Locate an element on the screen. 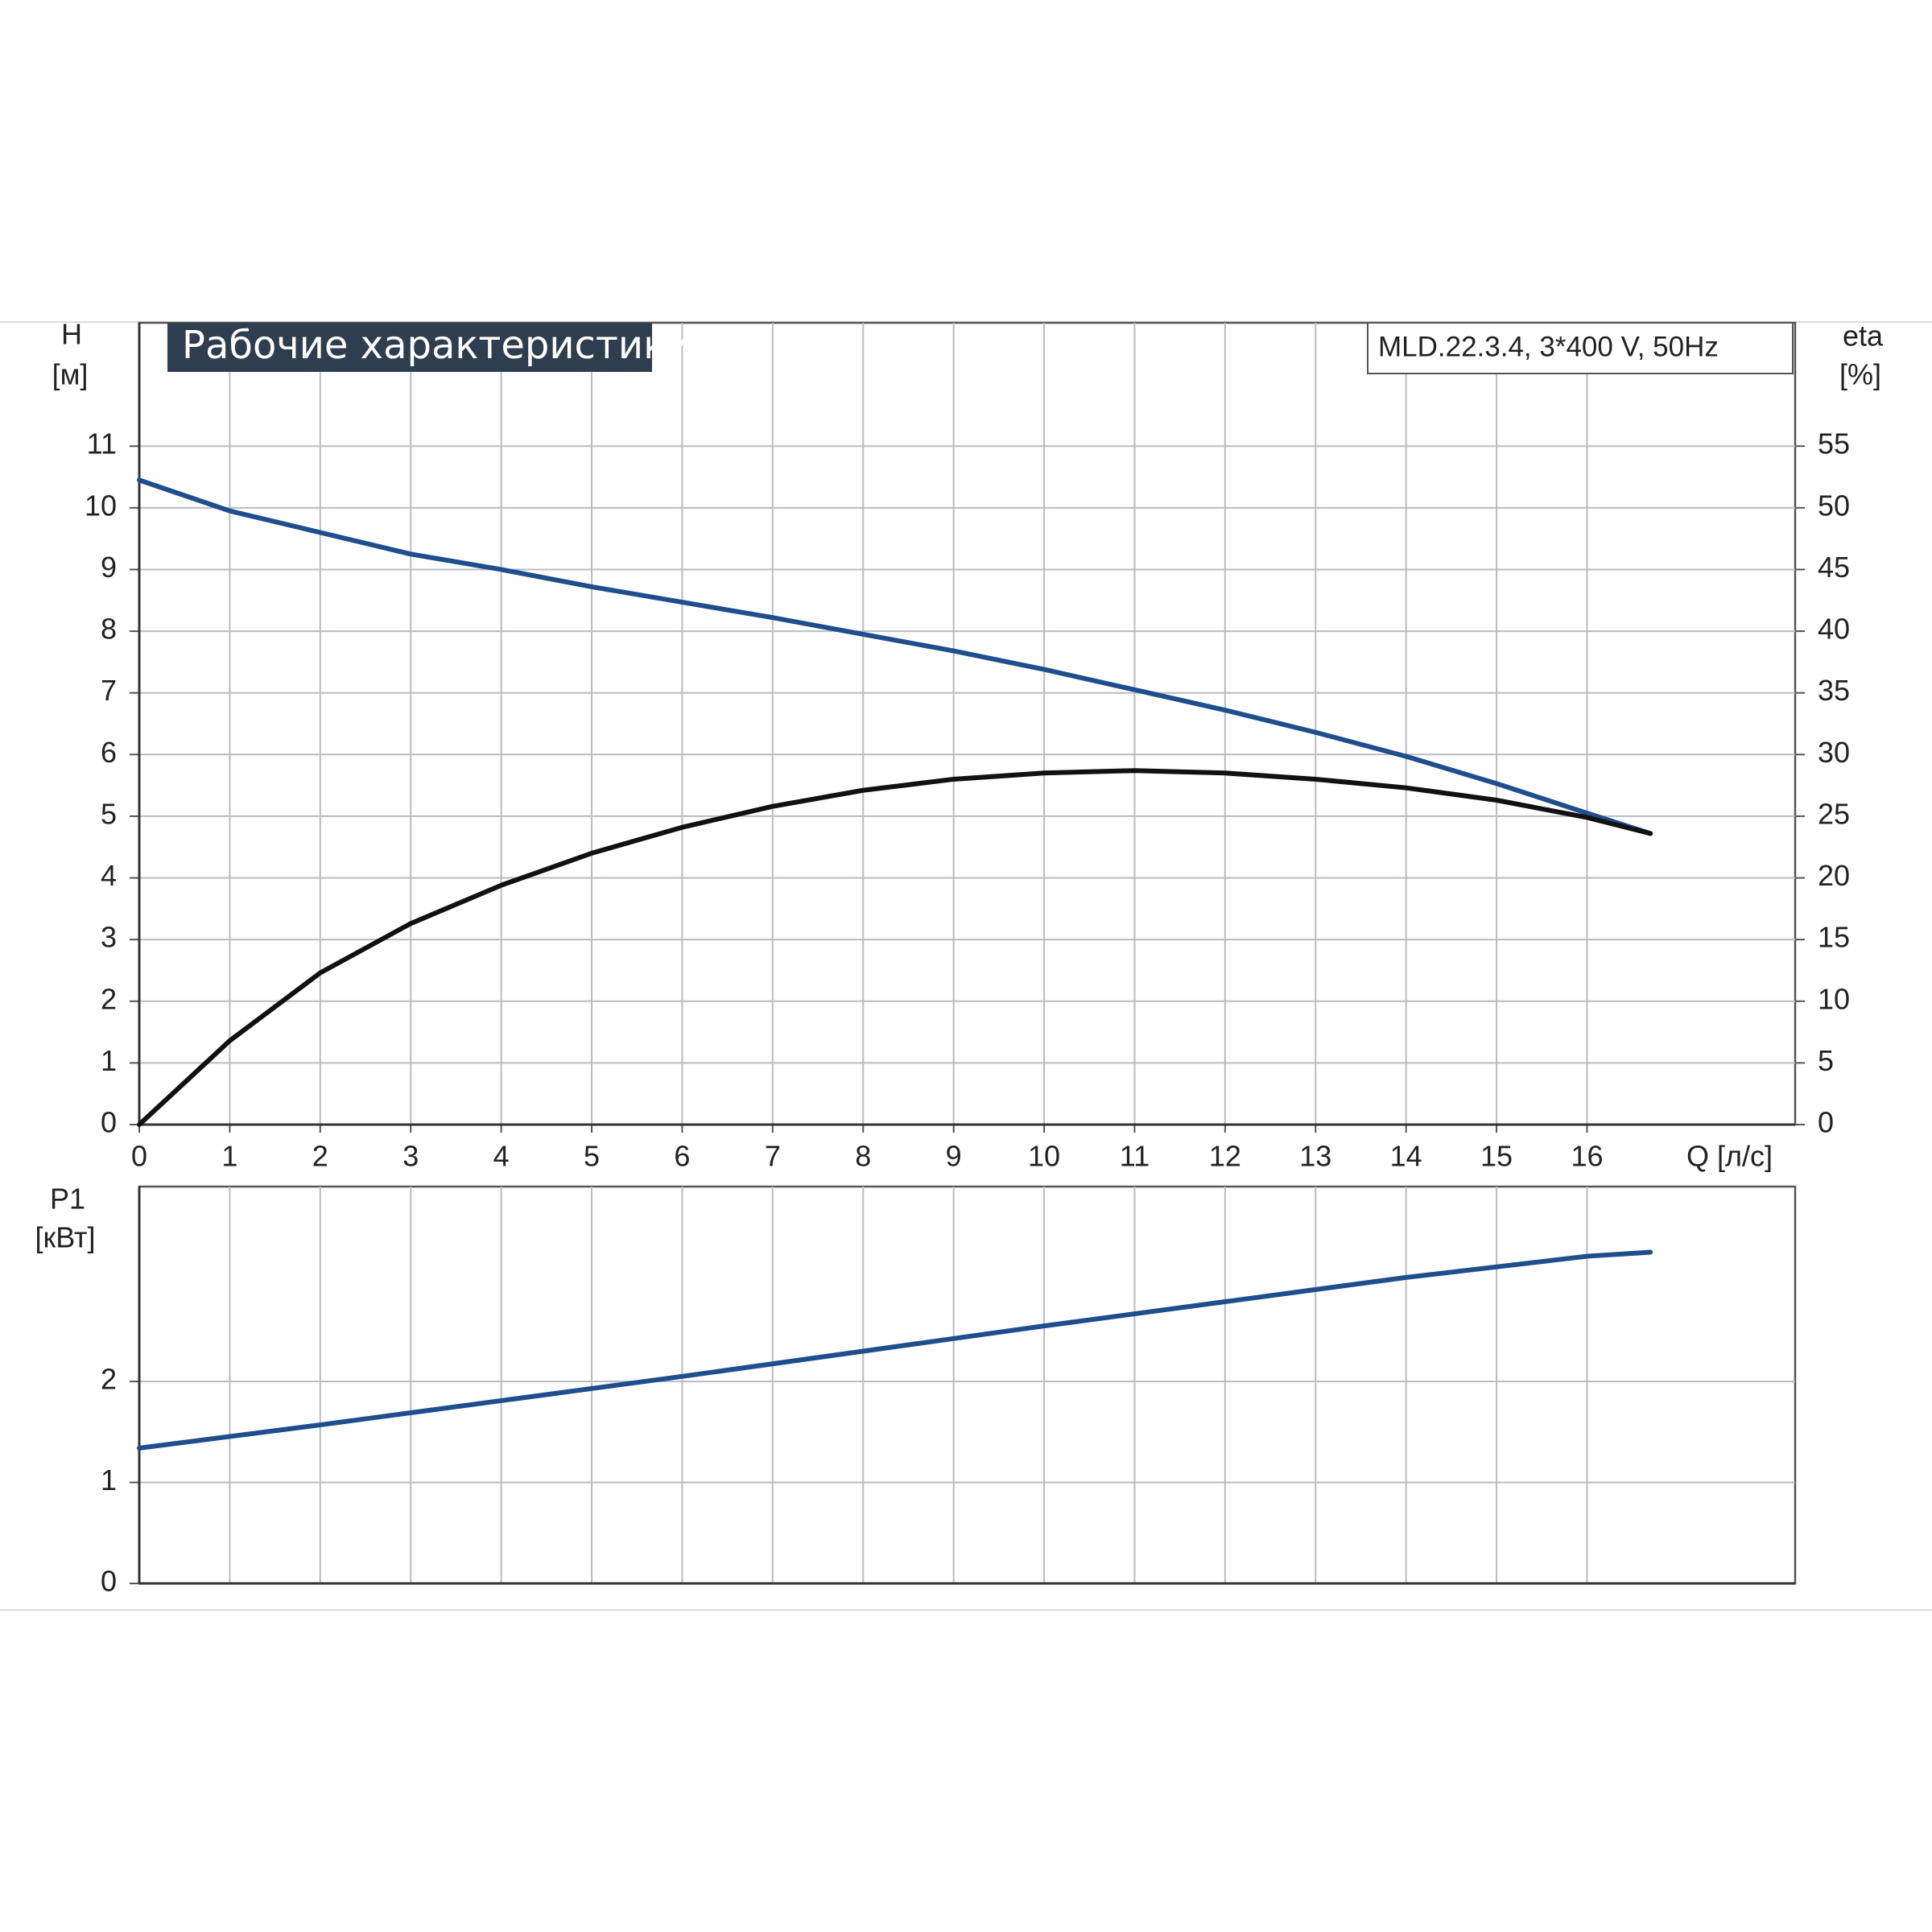  x-tick-label: 8 is located at coordinates (863, 1156).